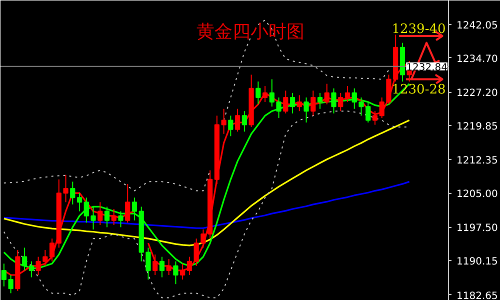 The width and height of the screenshot is (500, 300). I want to click on y-tick-label: 1234.70, so click(477, 59).